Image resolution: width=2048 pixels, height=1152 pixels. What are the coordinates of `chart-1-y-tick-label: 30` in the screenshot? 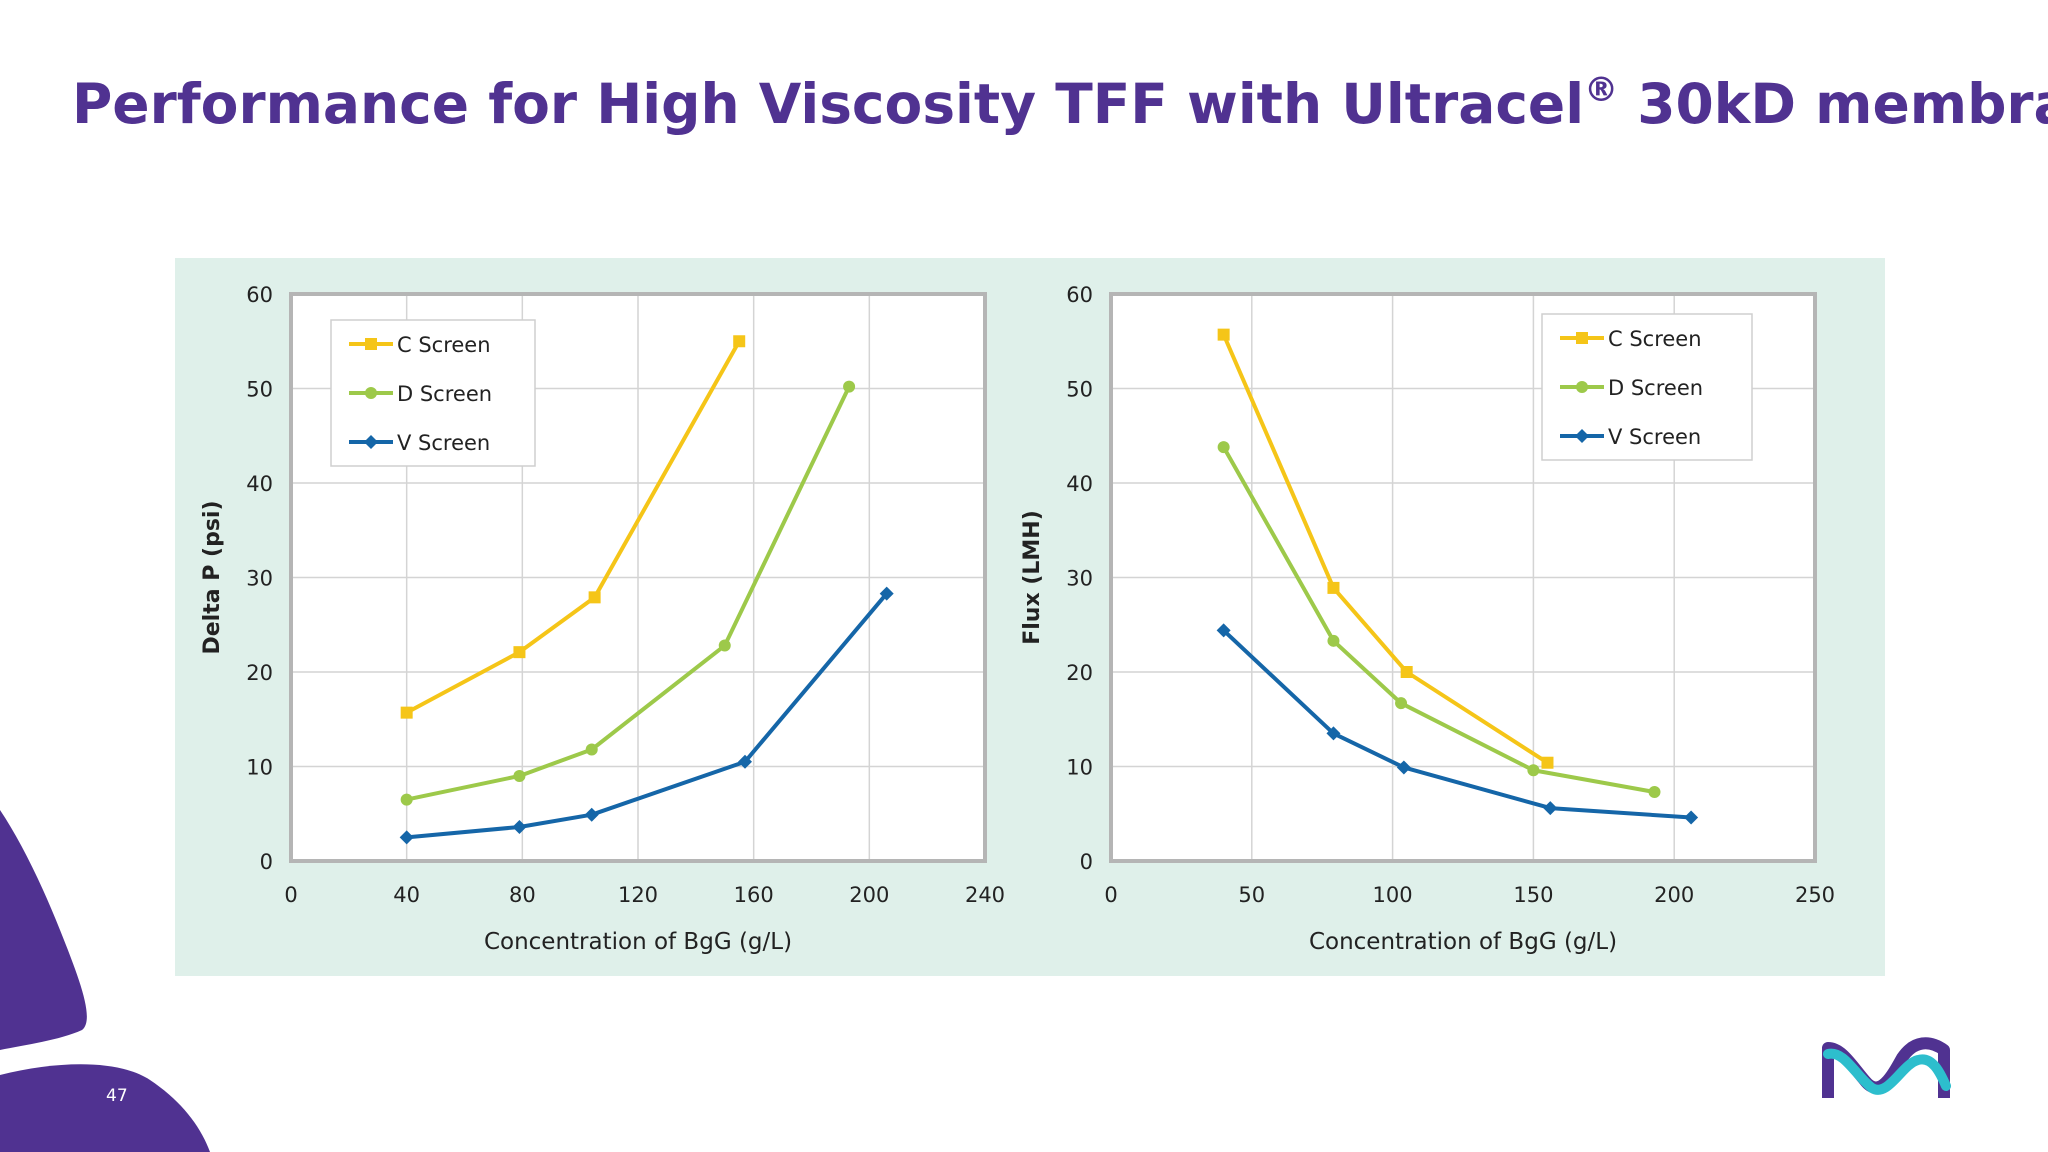 It's located at (259, 579).